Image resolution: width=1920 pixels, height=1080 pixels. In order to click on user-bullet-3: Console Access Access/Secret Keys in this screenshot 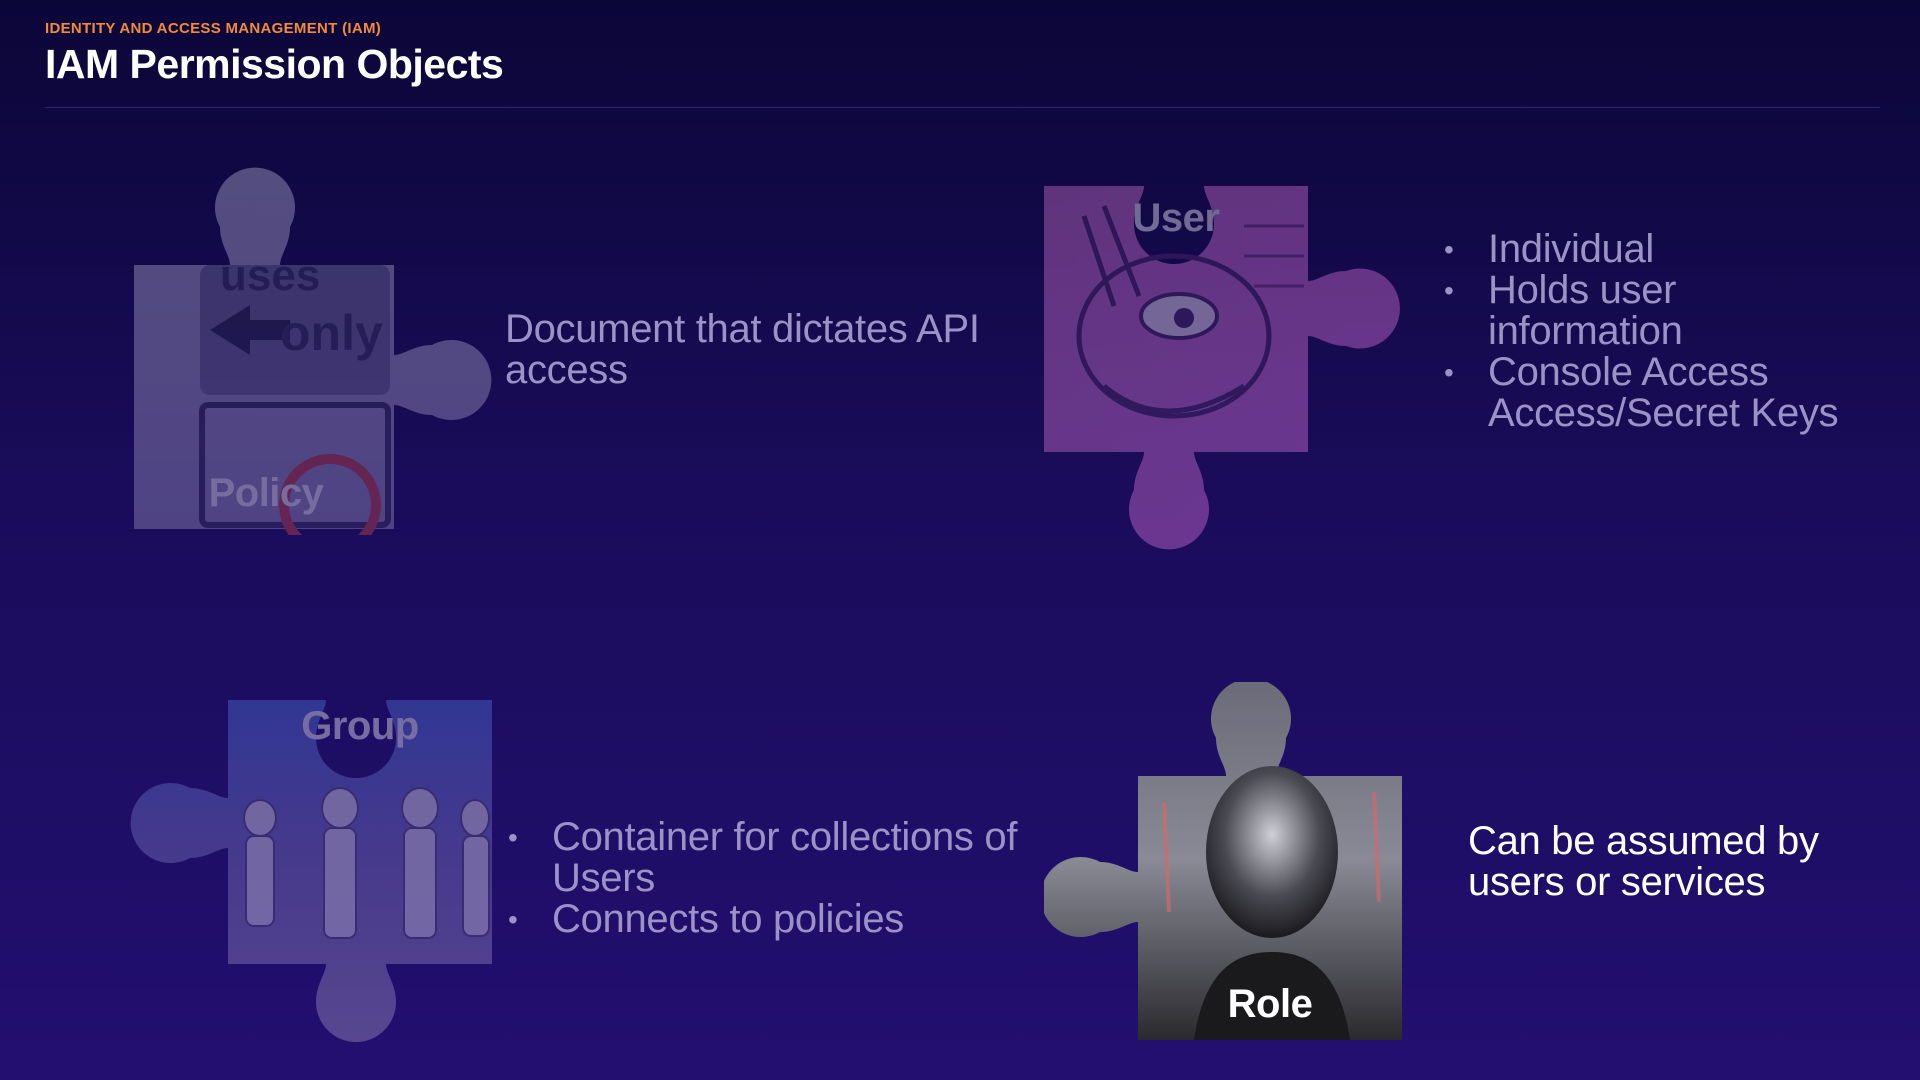, I will do `click(1663, 392)`.